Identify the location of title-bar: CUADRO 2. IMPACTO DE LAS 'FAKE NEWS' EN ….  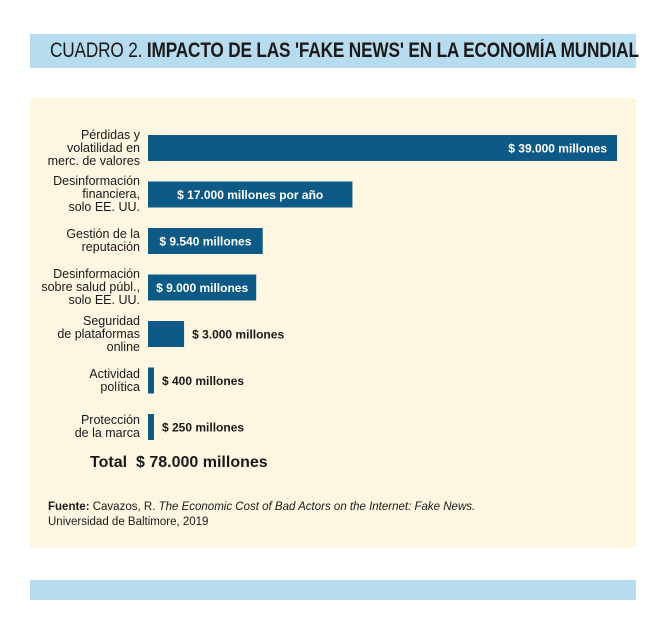
(334, 51).